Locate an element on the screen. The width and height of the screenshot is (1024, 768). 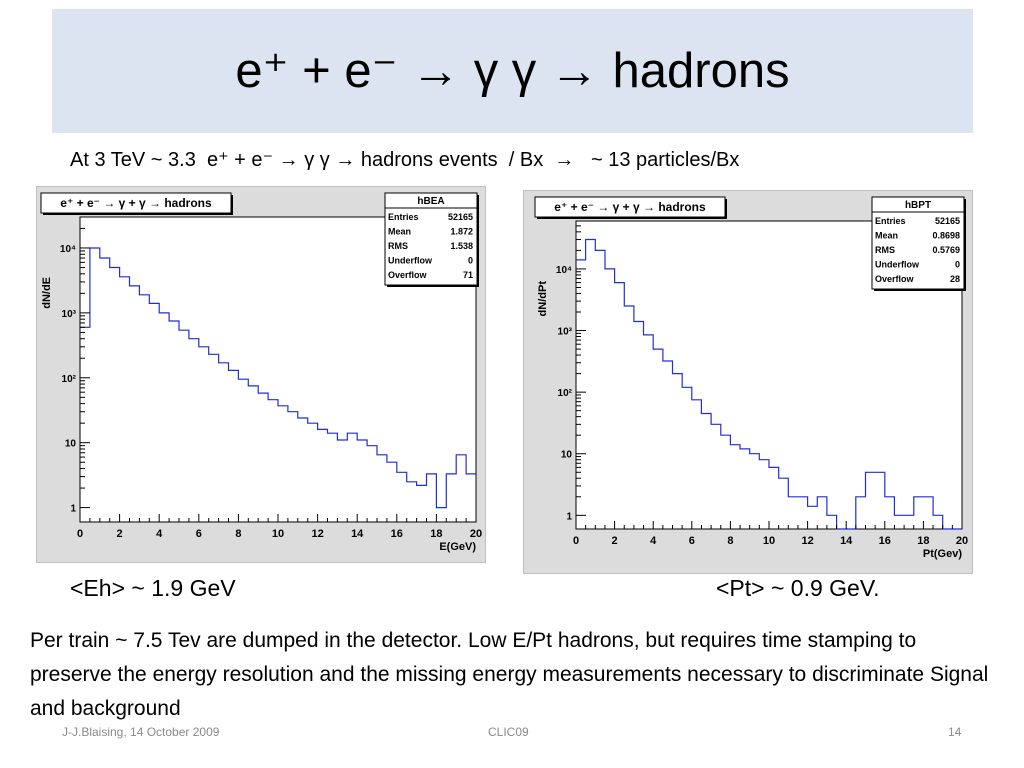
slide-title: e⁺ + e⁻ → γ γ → hadrons is located at coordinates (512, 71).